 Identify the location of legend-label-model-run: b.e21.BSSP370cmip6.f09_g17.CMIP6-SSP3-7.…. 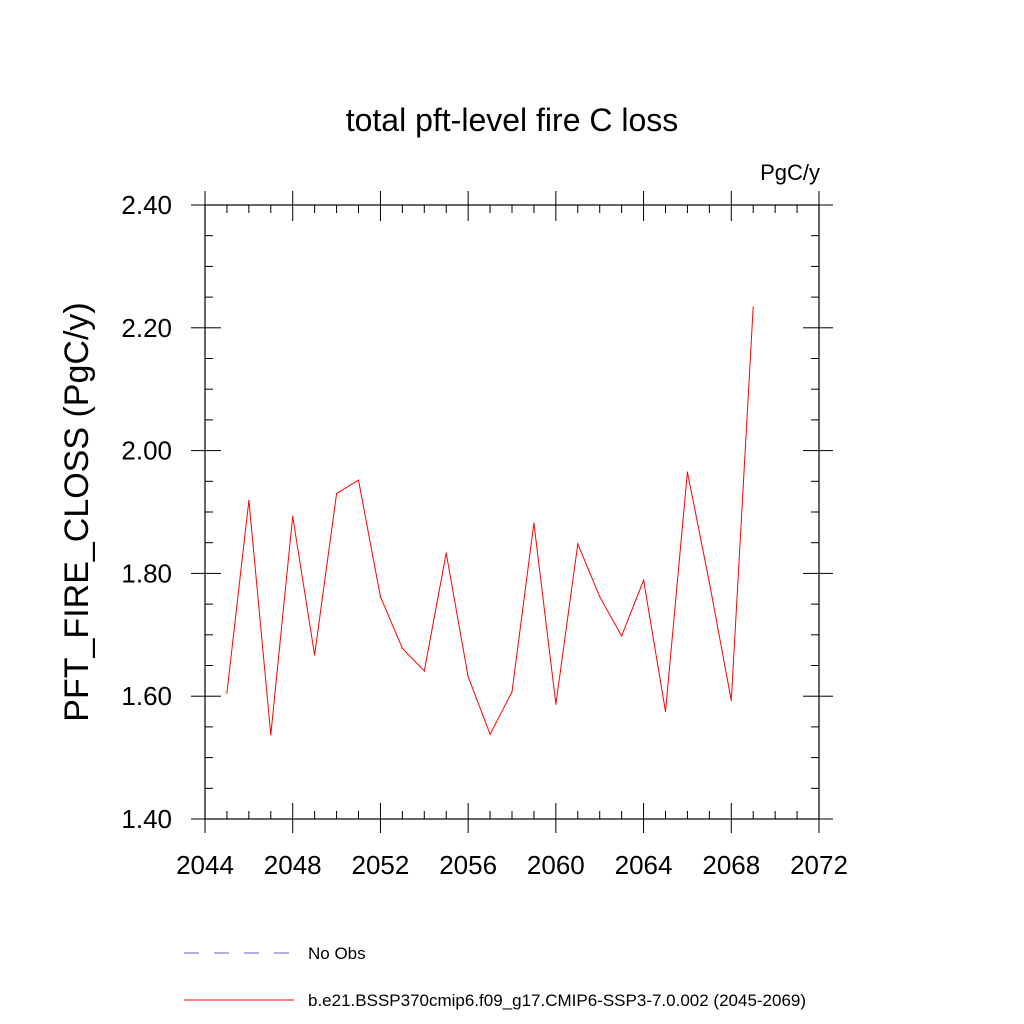
(557, 1000).